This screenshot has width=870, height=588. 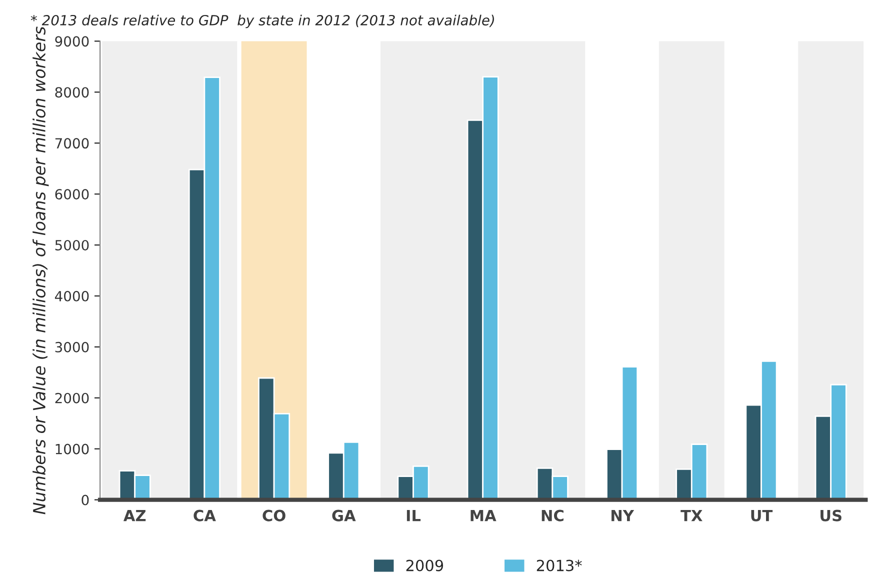 I want to click on y-tick-label: 9000, so click(x=72, y=41).